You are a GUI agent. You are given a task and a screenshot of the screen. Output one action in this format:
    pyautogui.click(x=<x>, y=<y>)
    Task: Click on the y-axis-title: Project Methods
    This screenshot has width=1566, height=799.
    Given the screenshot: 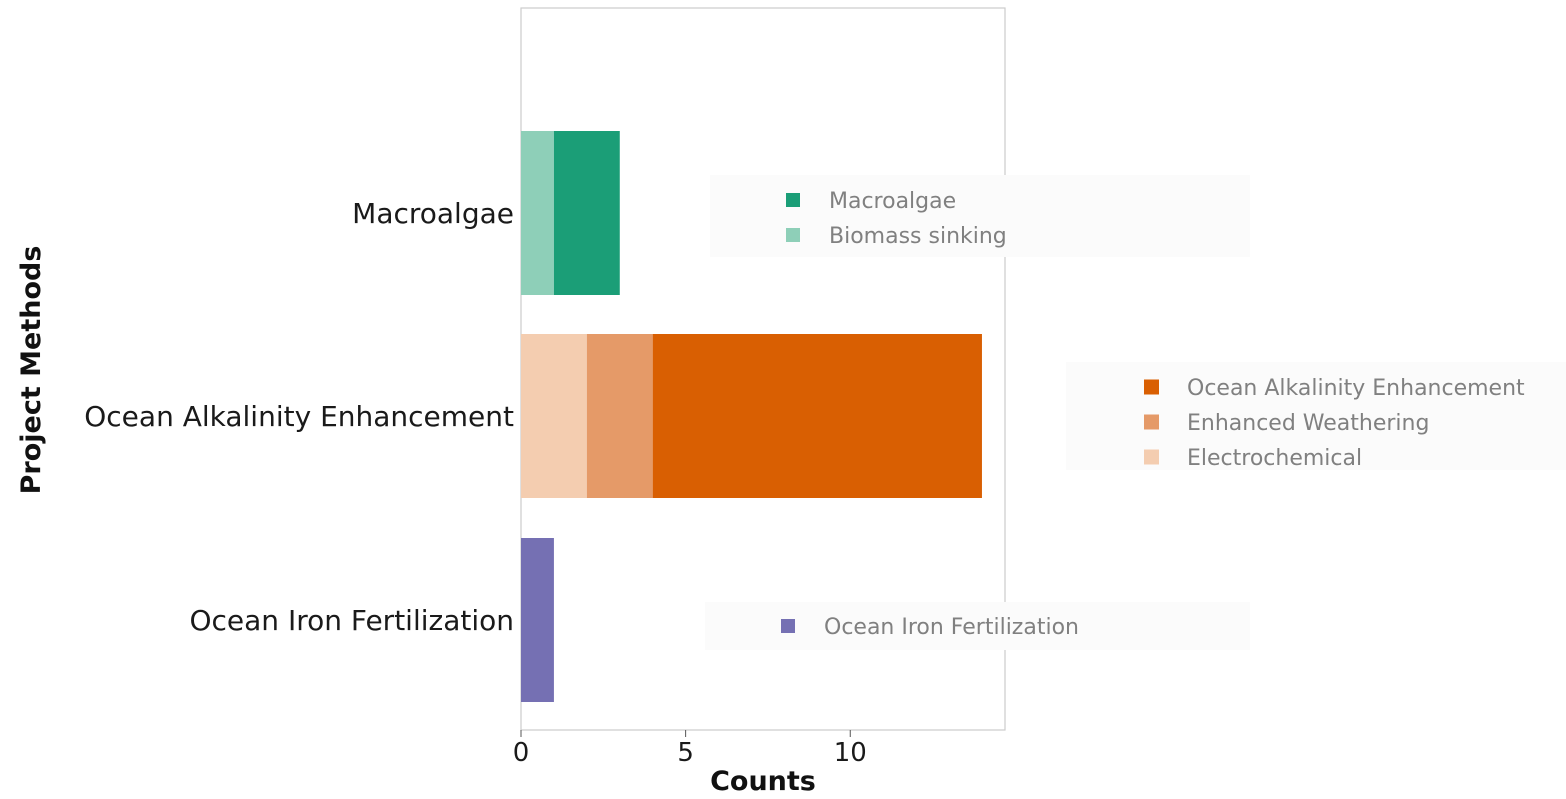 What is the action you would take?
    pyautogui.click(x=31, y=370)
    